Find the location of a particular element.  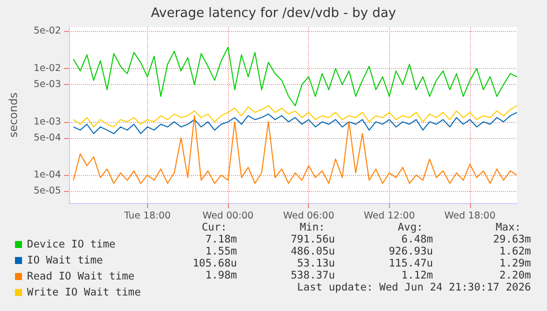

chart-title: Average latency for /dev/vdb - by day is located at coordinates (273, 13).